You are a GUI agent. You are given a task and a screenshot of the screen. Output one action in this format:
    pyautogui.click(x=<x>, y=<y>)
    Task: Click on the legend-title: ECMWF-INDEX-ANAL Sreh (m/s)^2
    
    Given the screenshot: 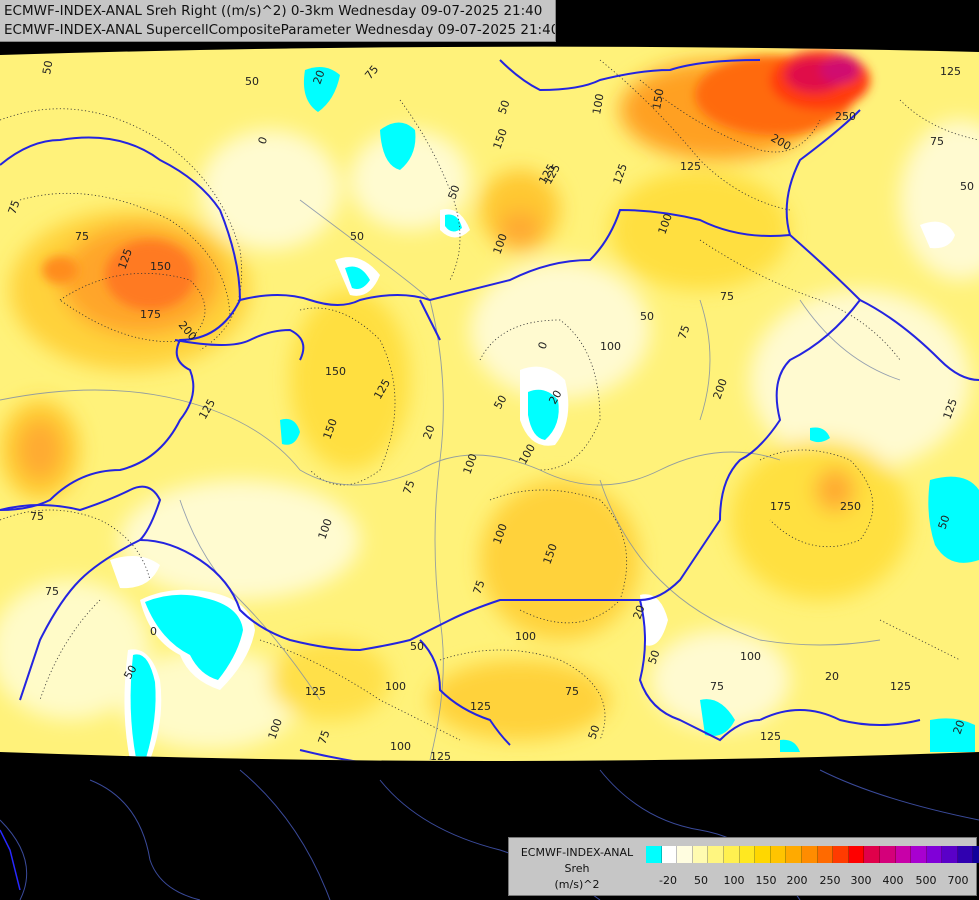 What is the action you would take?
    pyautogui.click(x=577, y=869)
    